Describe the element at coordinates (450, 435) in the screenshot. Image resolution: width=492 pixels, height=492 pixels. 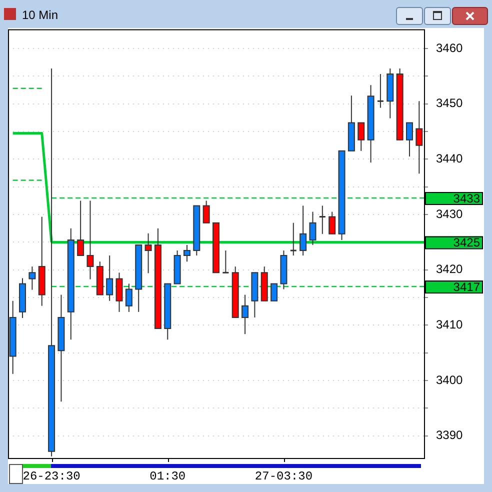
I see `y-tick-label: 3390` at that location.